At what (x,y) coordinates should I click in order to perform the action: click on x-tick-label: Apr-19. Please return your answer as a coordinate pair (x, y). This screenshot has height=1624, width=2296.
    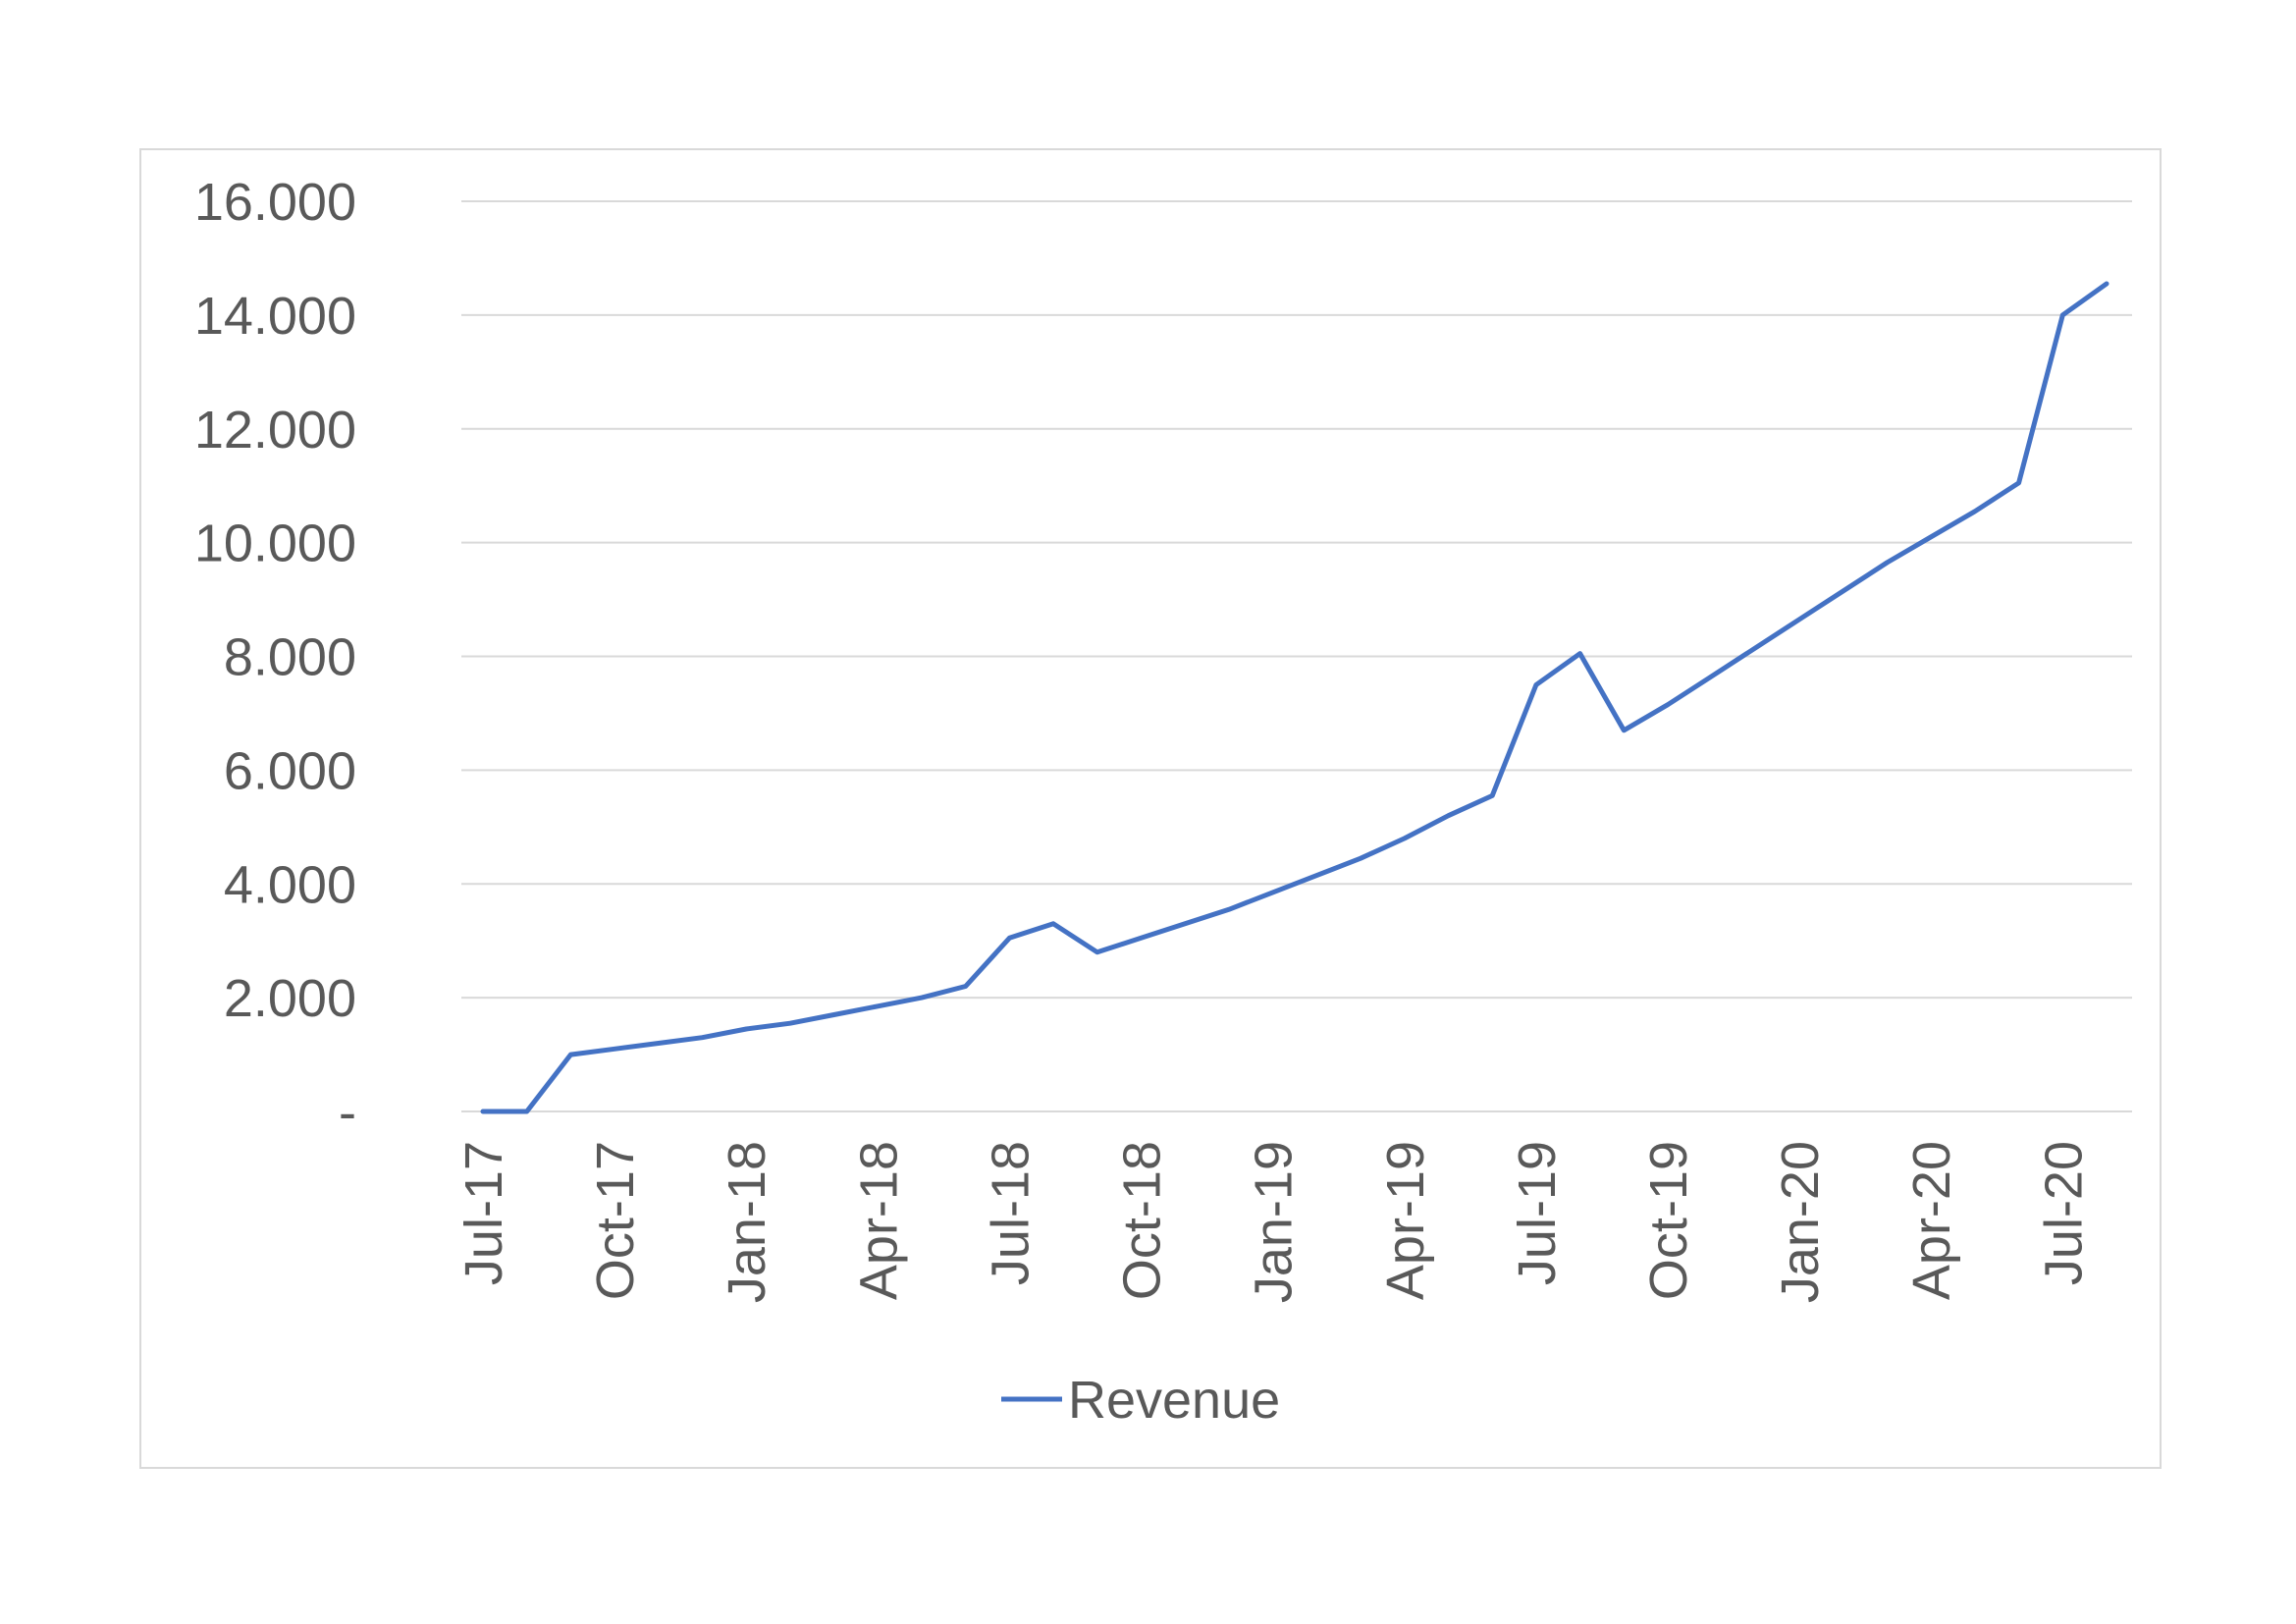
    Looking at the image, I should click on (1405, 1220).